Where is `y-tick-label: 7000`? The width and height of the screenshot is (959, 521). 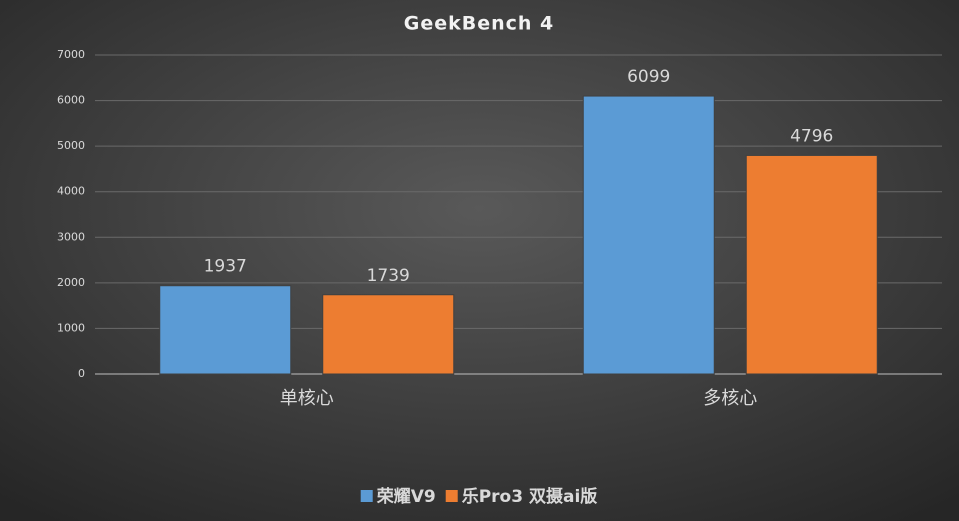
y-tick-label: 7000 is located at coordinates (71, 54).